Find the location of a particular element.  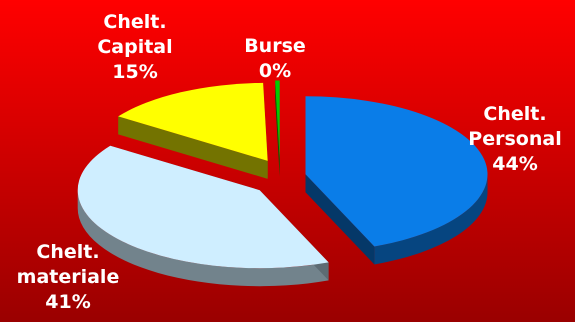

pie-slice-chelt-personal is located at coordinates (396, 171).